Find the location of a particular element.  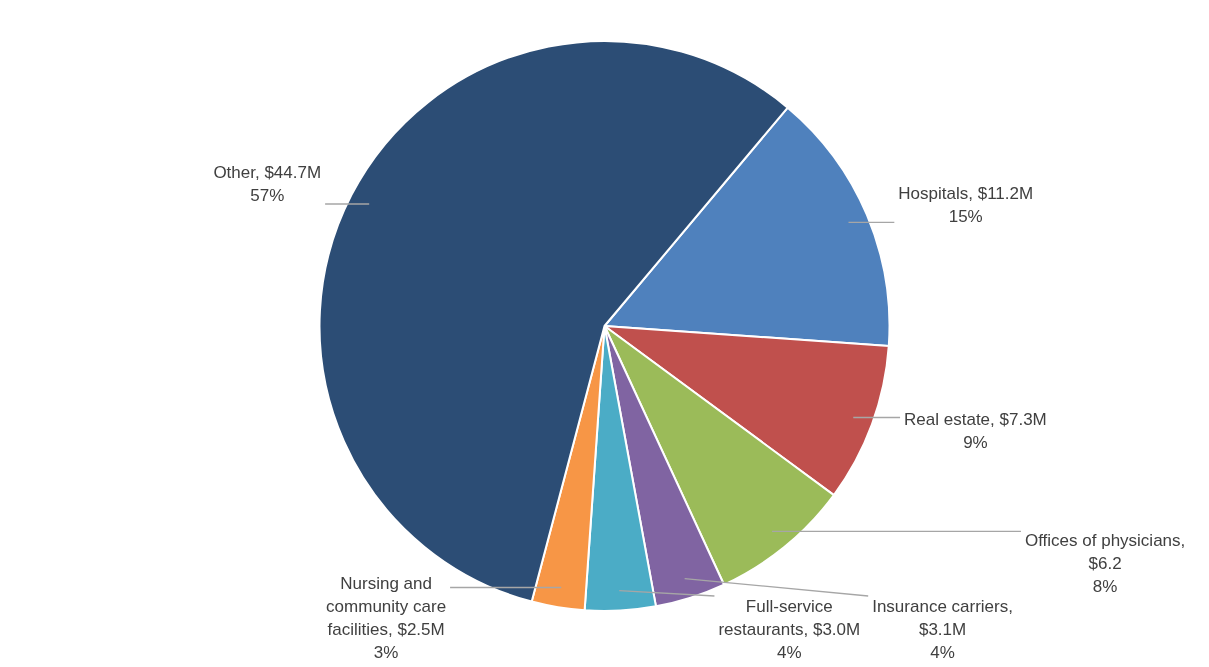

data-label: 8% is located at coordinates (1105, 587).